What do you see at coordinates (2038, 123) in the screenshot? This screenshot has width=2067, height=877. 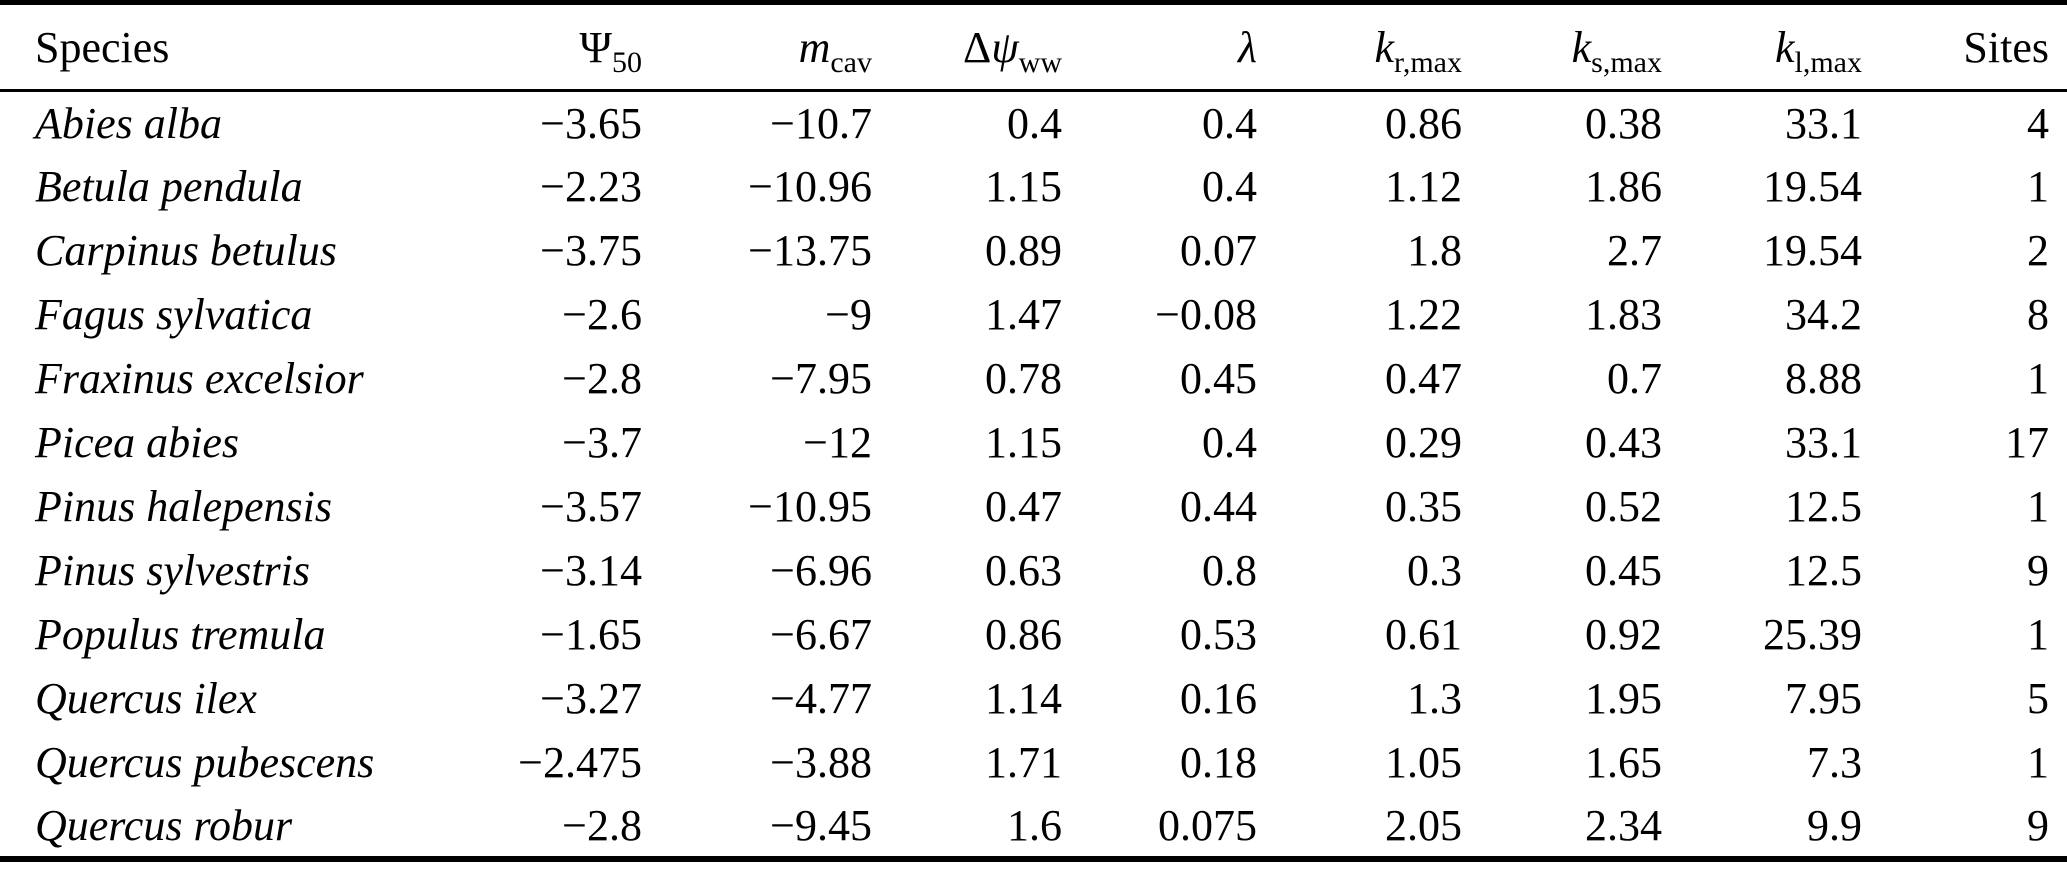 I see `sites-cell: 4` at bounding box center [2038, 123].